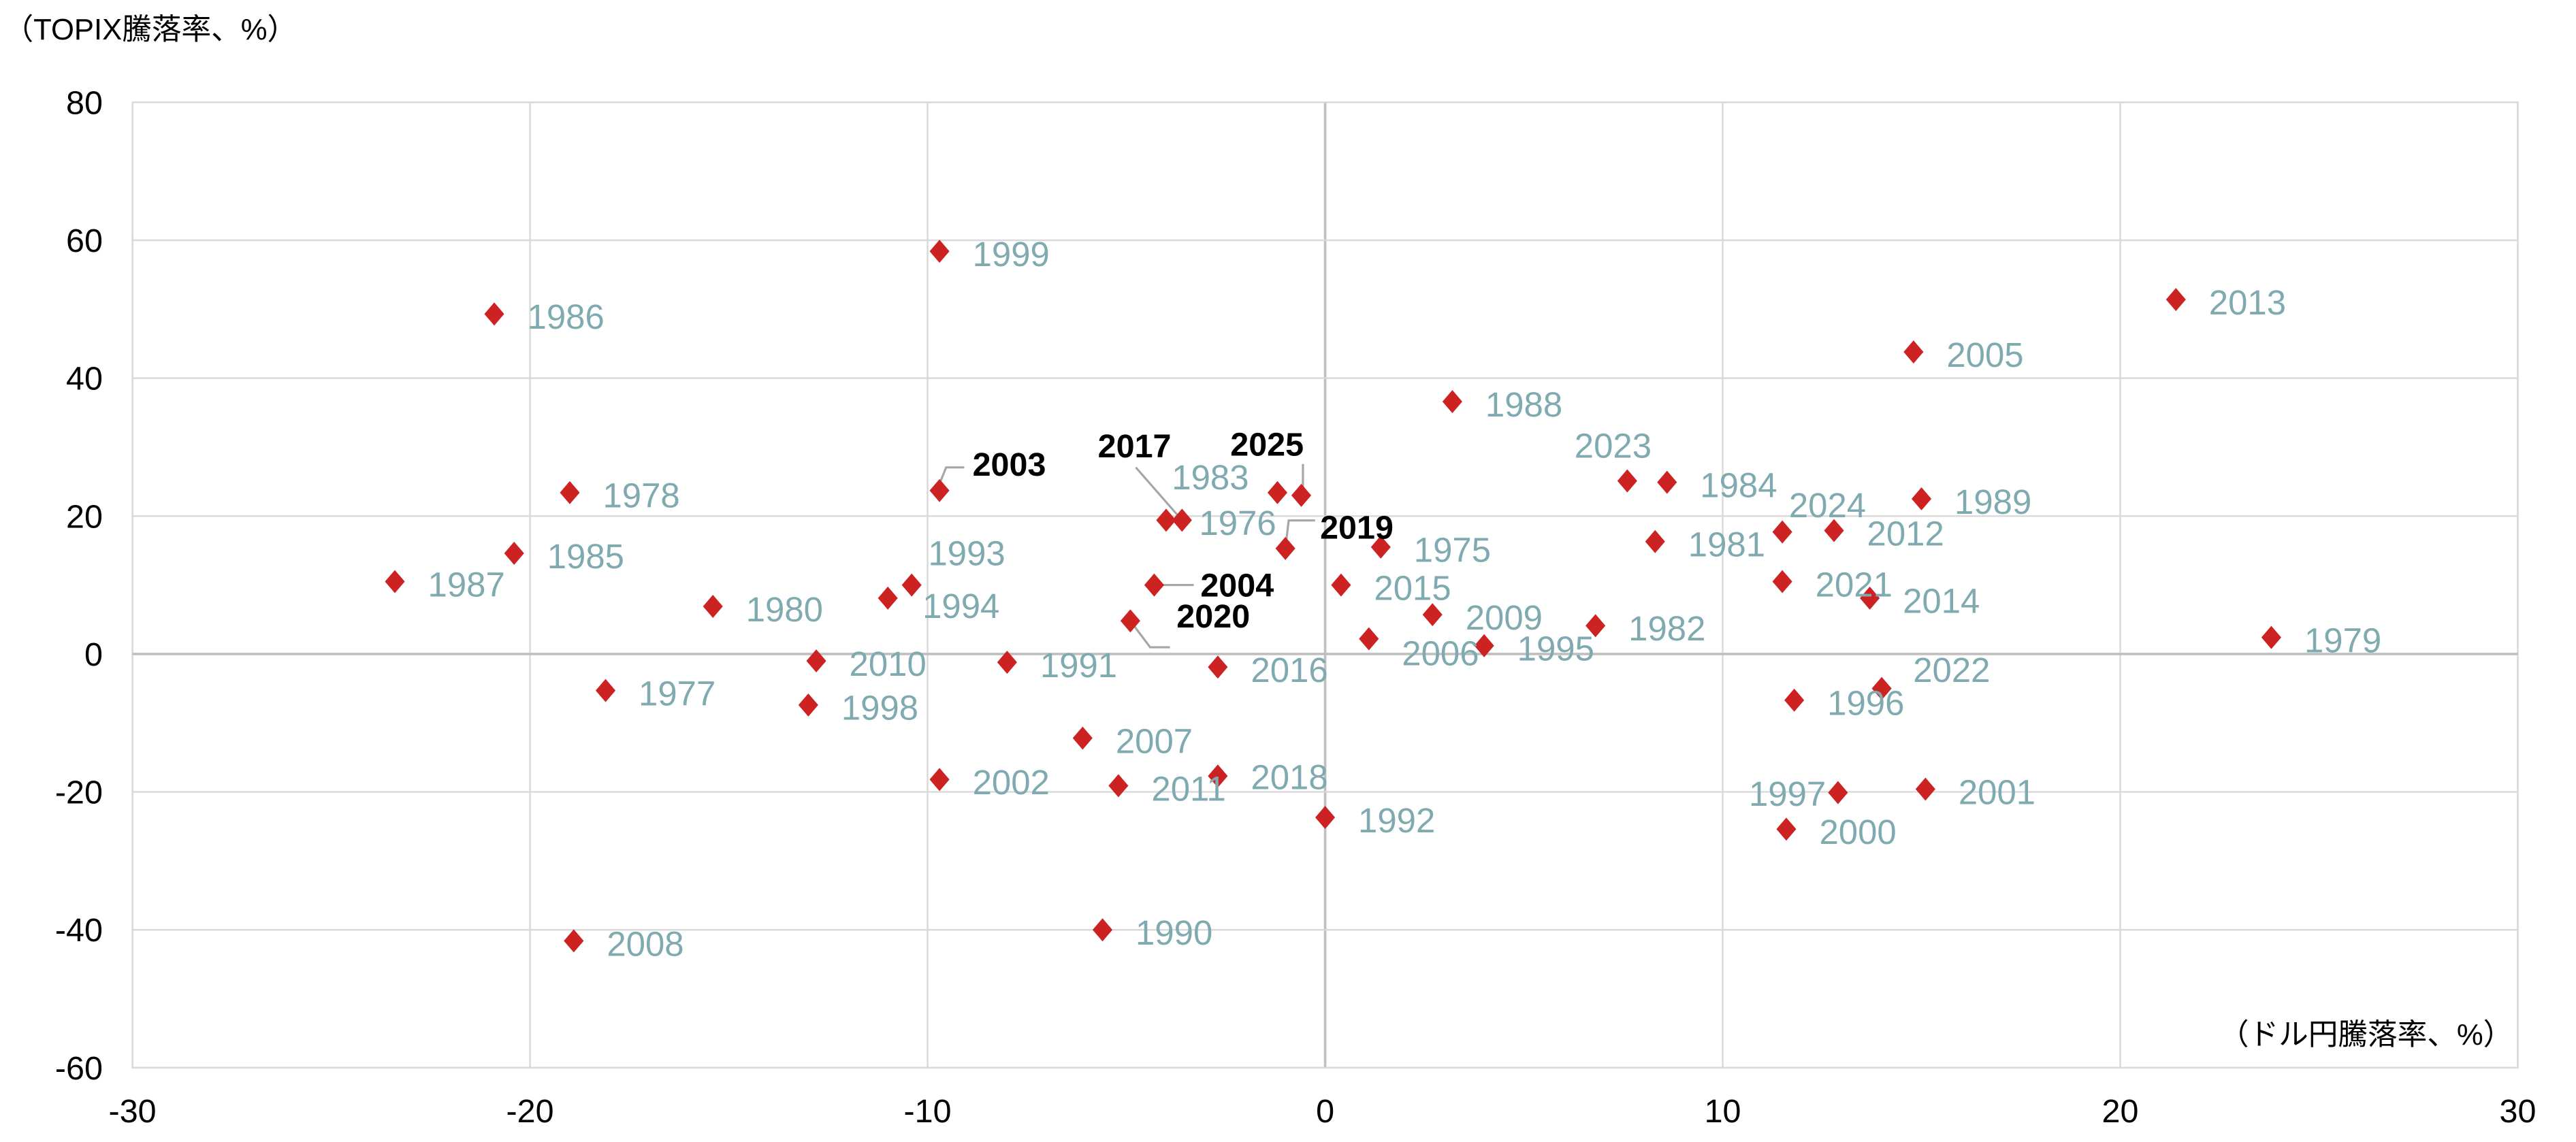 The image size is (2576, 1142). What do you see at coordinates (133, 1111) in the screenshot?
I see `x-tick-label: -30` at bounding box center [133, 1111].